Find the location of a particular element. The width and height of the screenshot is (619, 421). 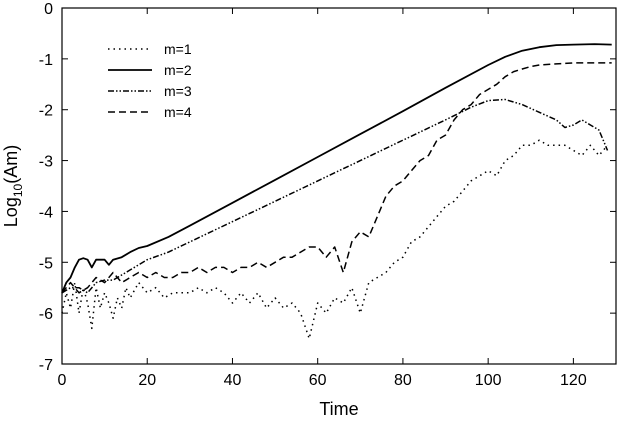

x-tick-label: 60 is located at coordinates (318, 380).